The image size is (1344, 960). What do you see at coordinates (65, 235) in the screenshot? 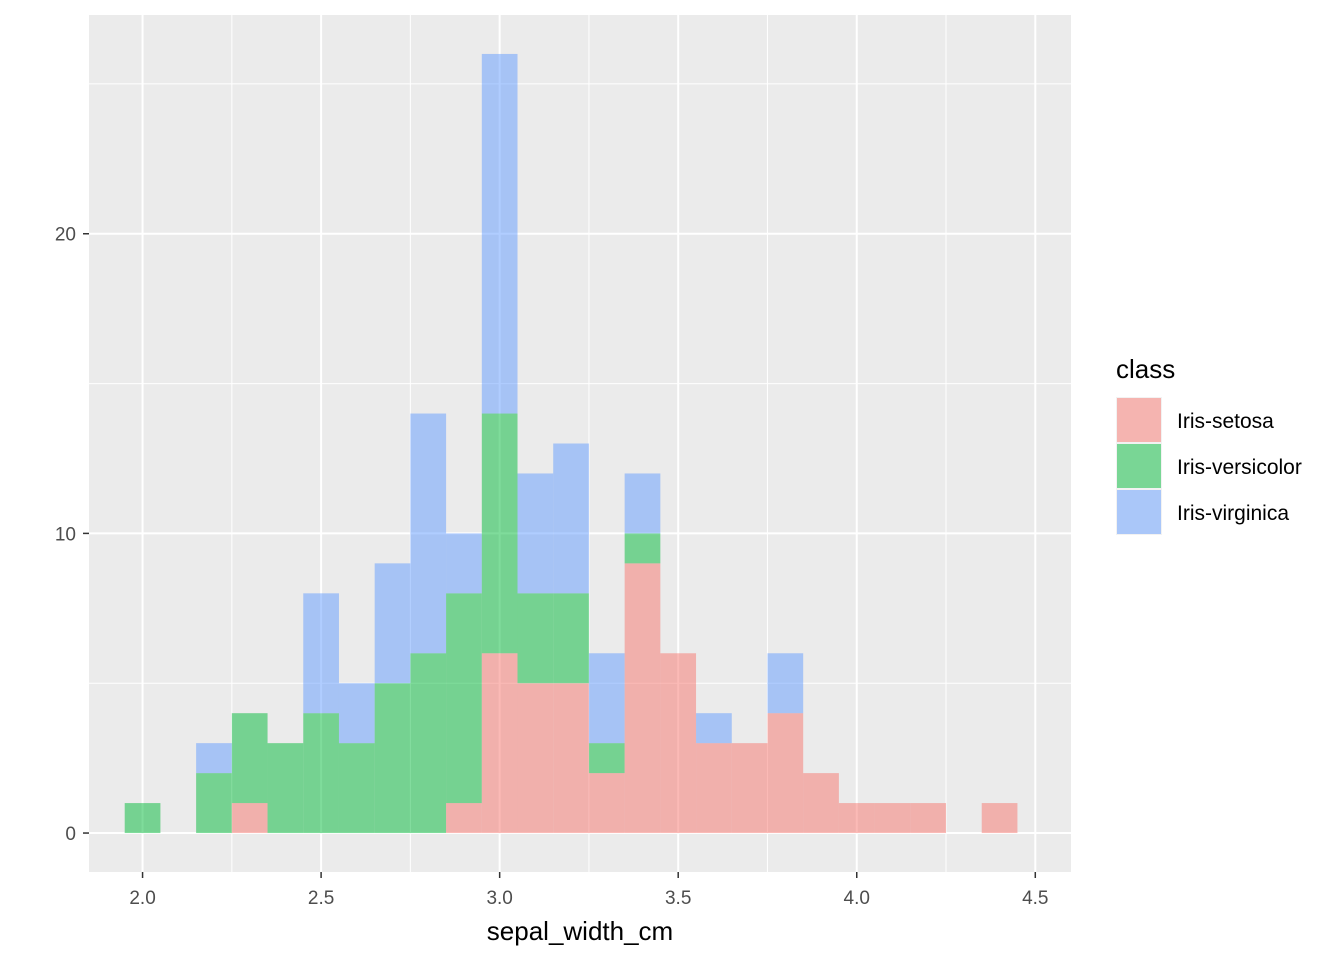
I see `y-tick-label: 20` at bounding box center [65, 235].